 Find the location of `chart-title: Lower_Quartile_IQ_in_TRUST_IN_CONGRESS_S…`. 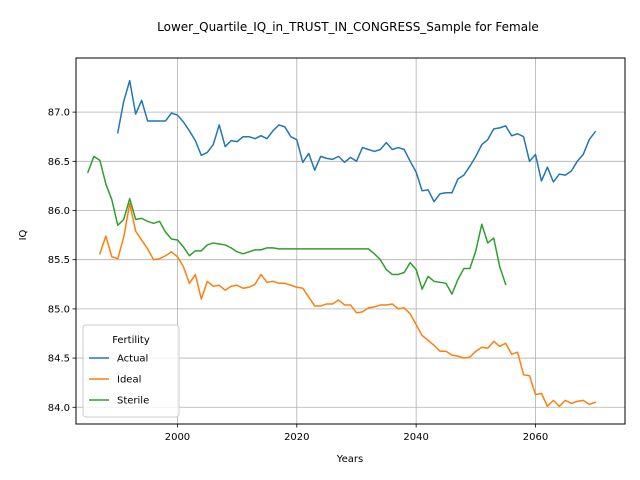

chart-title: Lower_Quartile_IQ_in_TRUST_IN_CONGRESS_S… is located at coordinates (348, 27).